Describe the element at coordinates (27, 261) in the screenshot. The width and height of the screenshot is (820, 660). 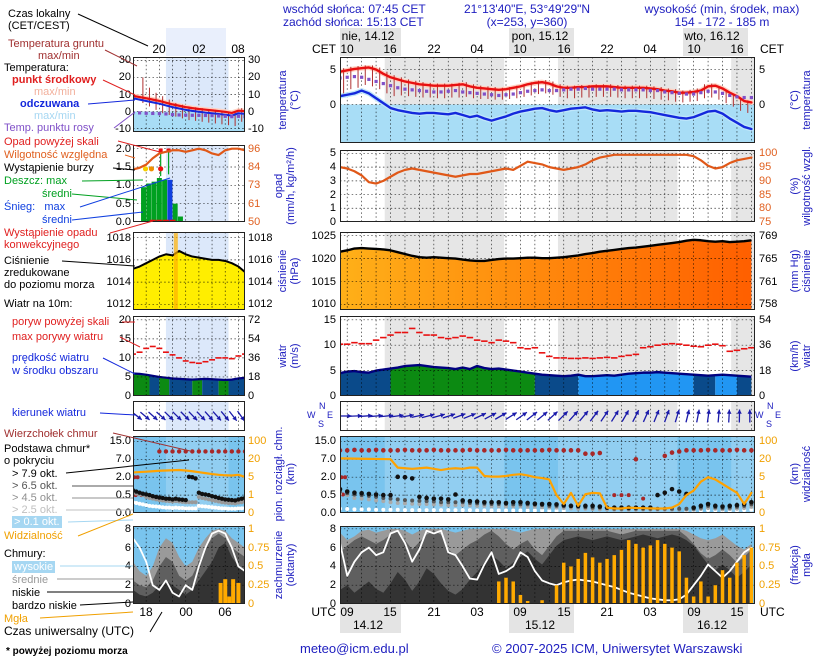
I see `legend-item: Ciśnienie` at that location.